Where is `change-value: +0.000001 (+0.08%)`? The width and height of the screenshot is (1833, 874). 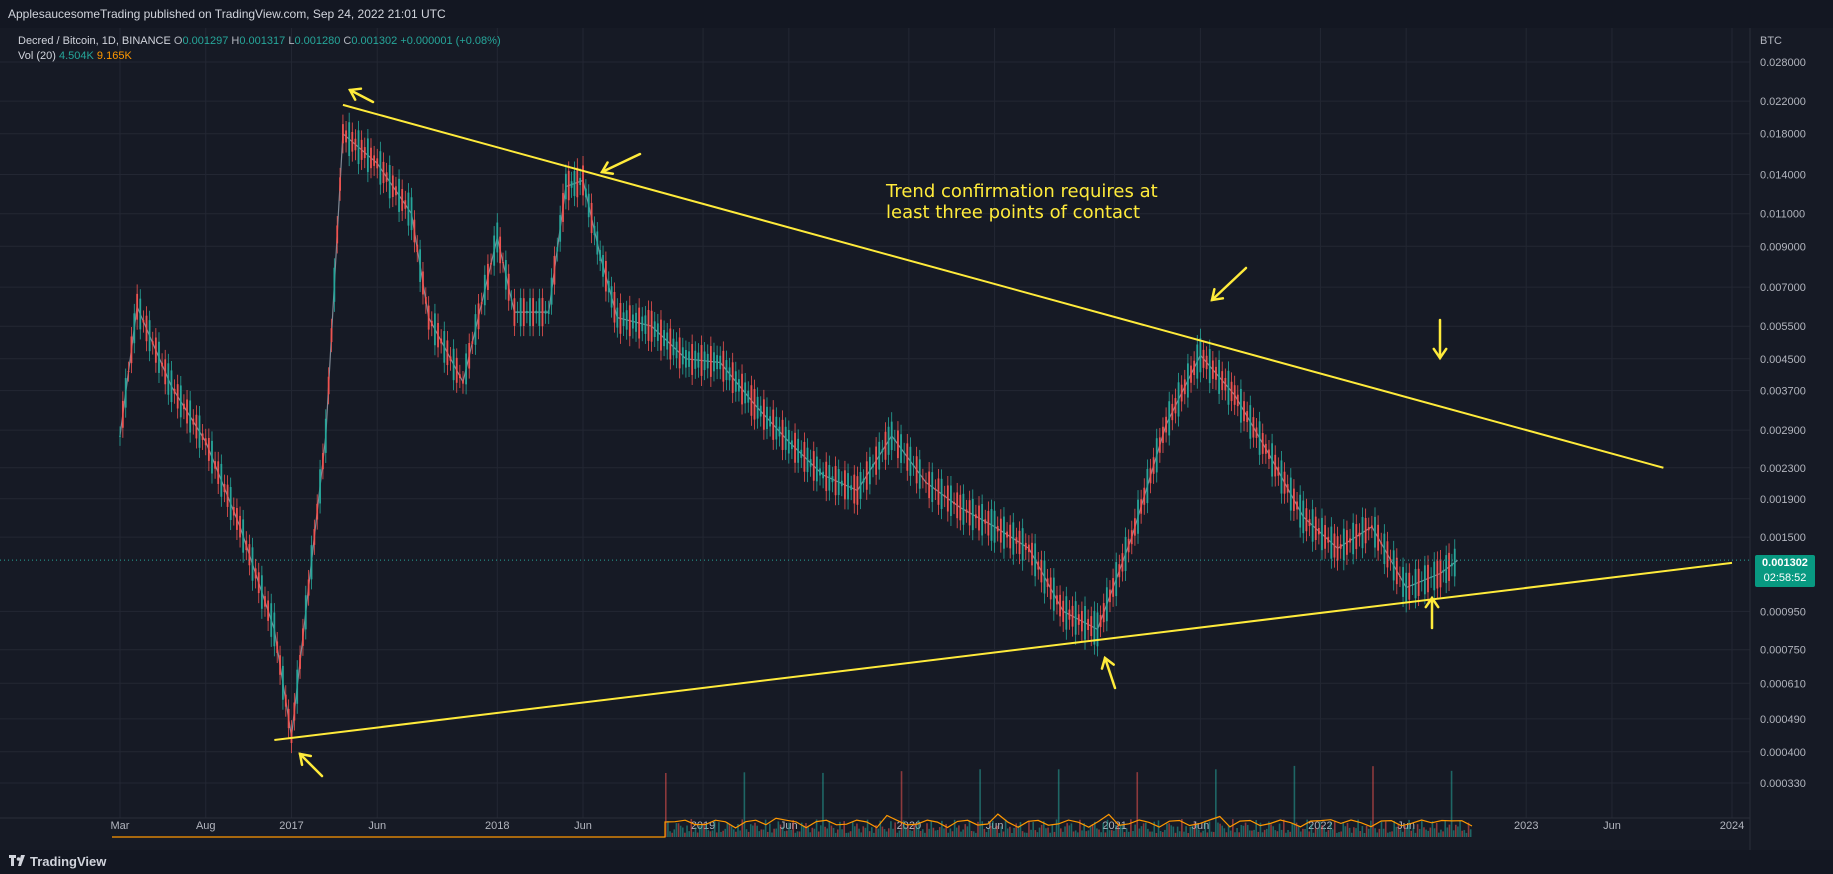
change-value: +0.000001 (+0.08%) is located at coordinates (450, 41).